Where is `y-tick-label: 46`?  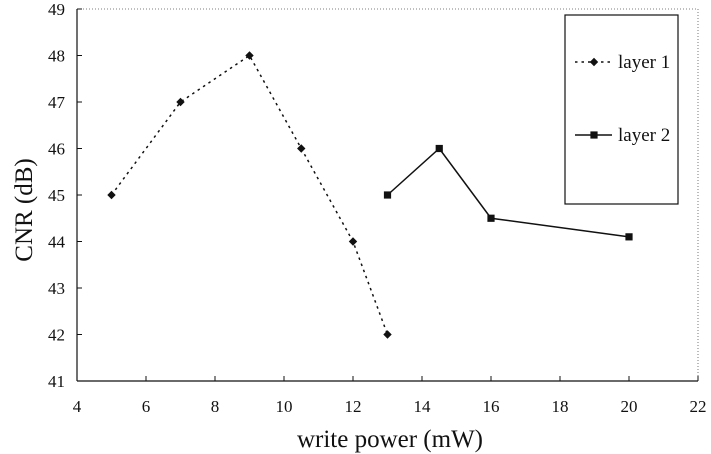 y-tick-label: 46 is located at coordinates (56, 149).